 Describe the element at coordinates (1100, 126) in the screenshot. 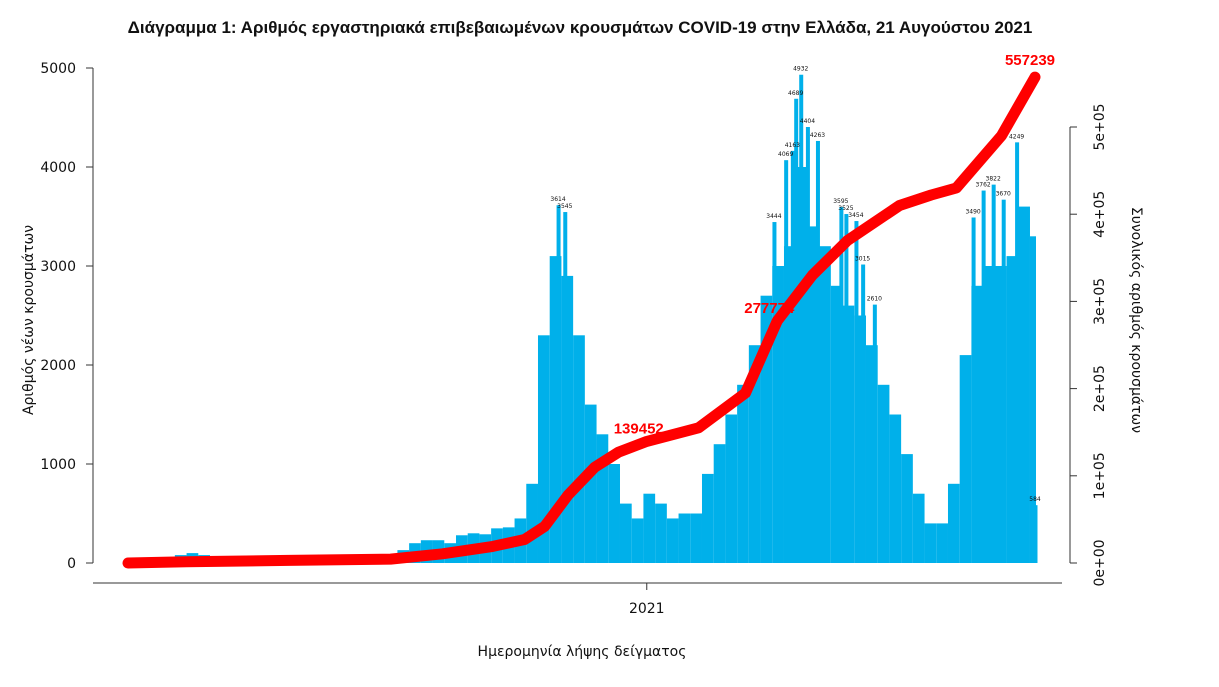

I see `right-tick-label: 5e+05` at that location.